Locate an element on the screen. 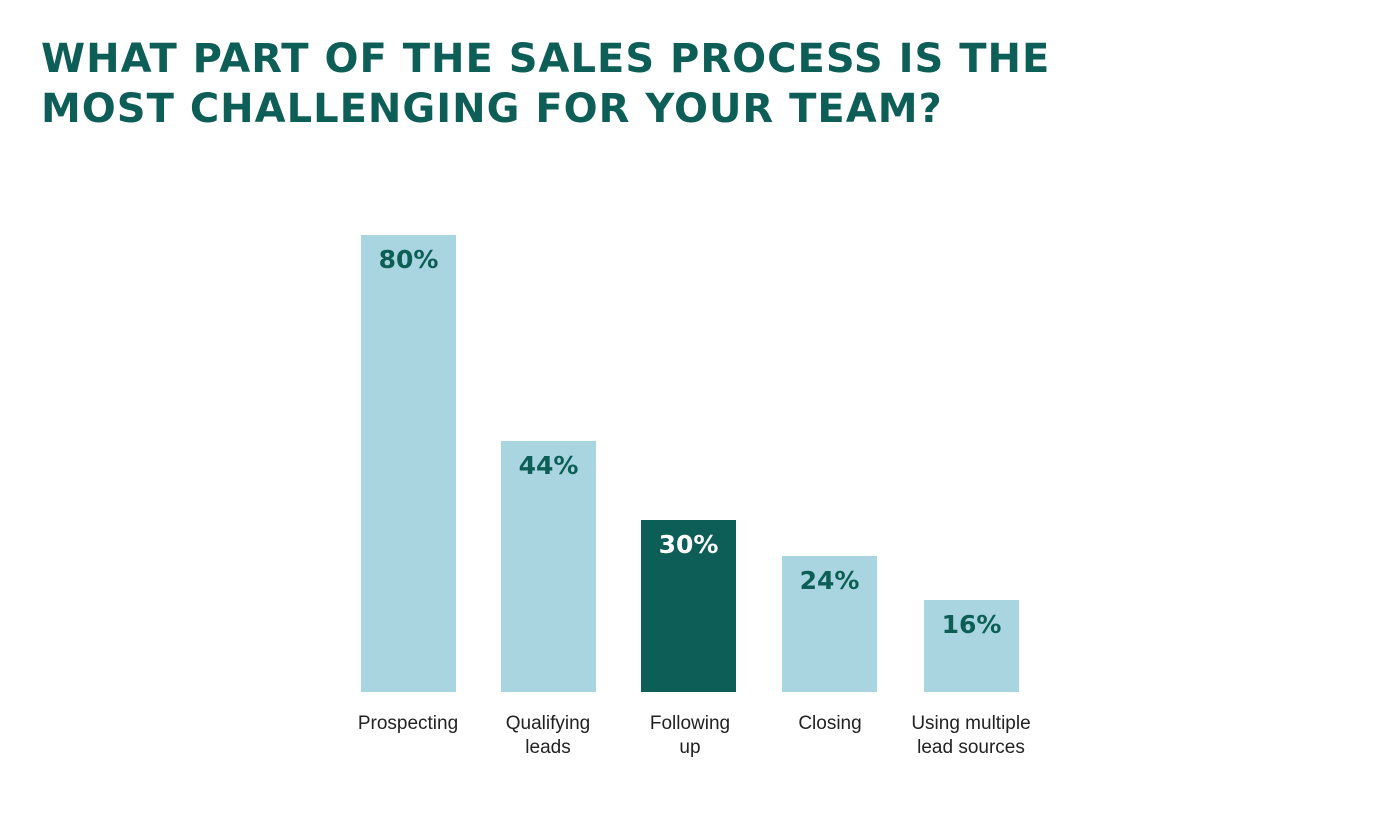 Image resolution: width=1381 pixels, height=819 pixels. label-line-1: Following is located at coordinates (690, 723).